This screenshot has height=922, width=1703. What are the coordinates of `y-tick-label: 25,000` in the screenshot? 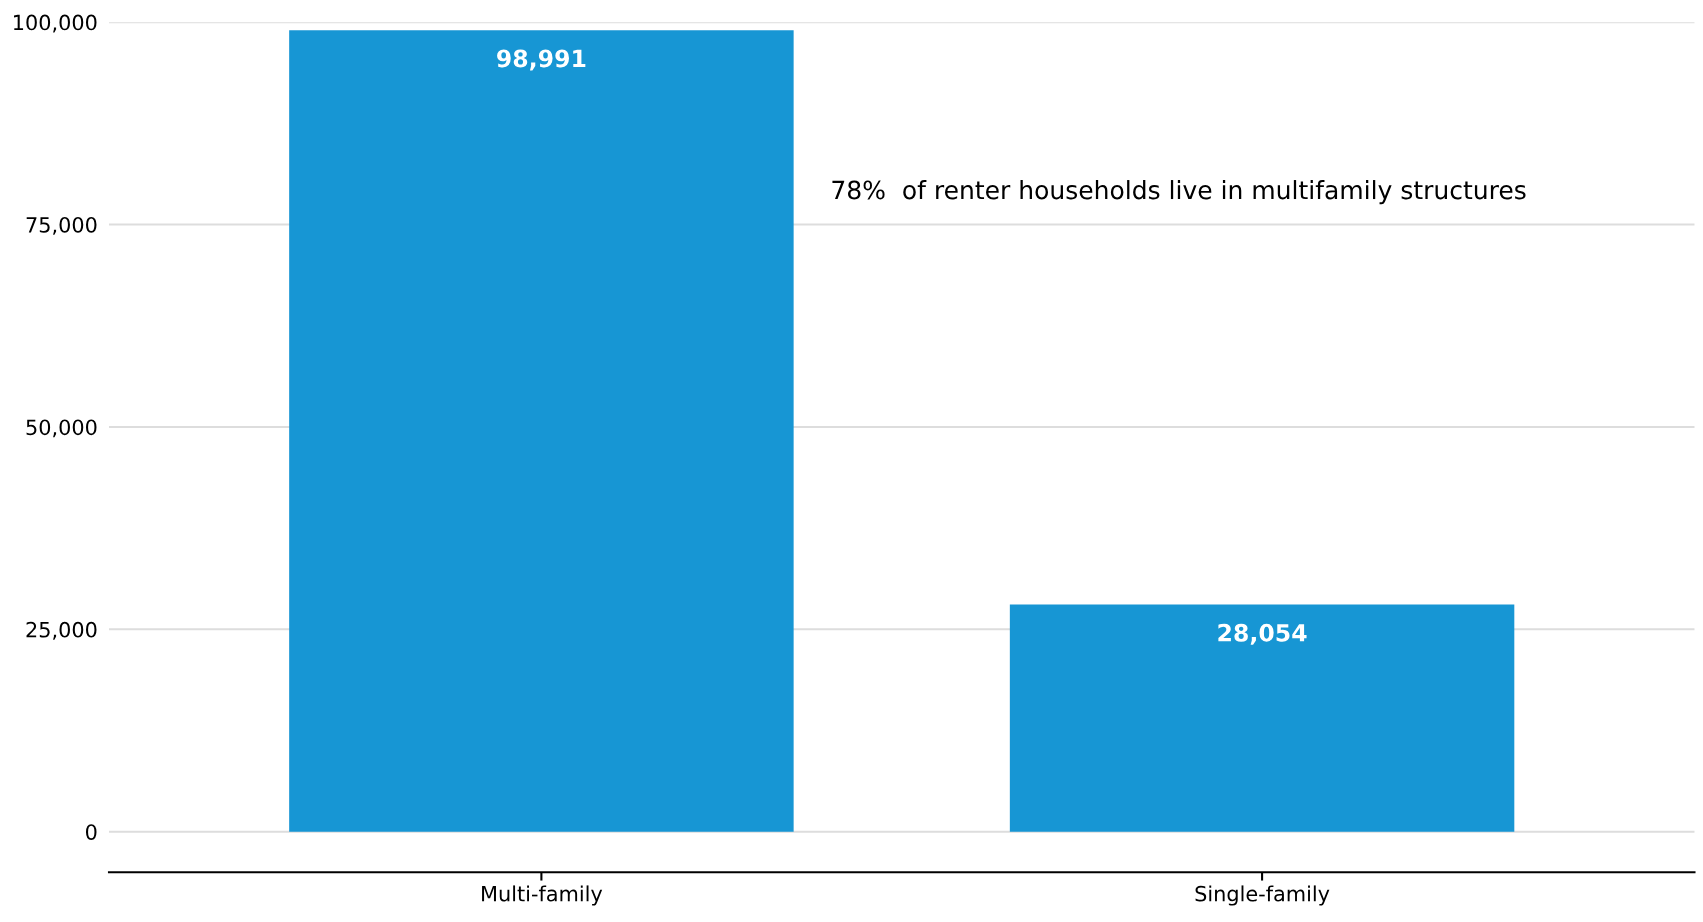 It's located at (61, 630).